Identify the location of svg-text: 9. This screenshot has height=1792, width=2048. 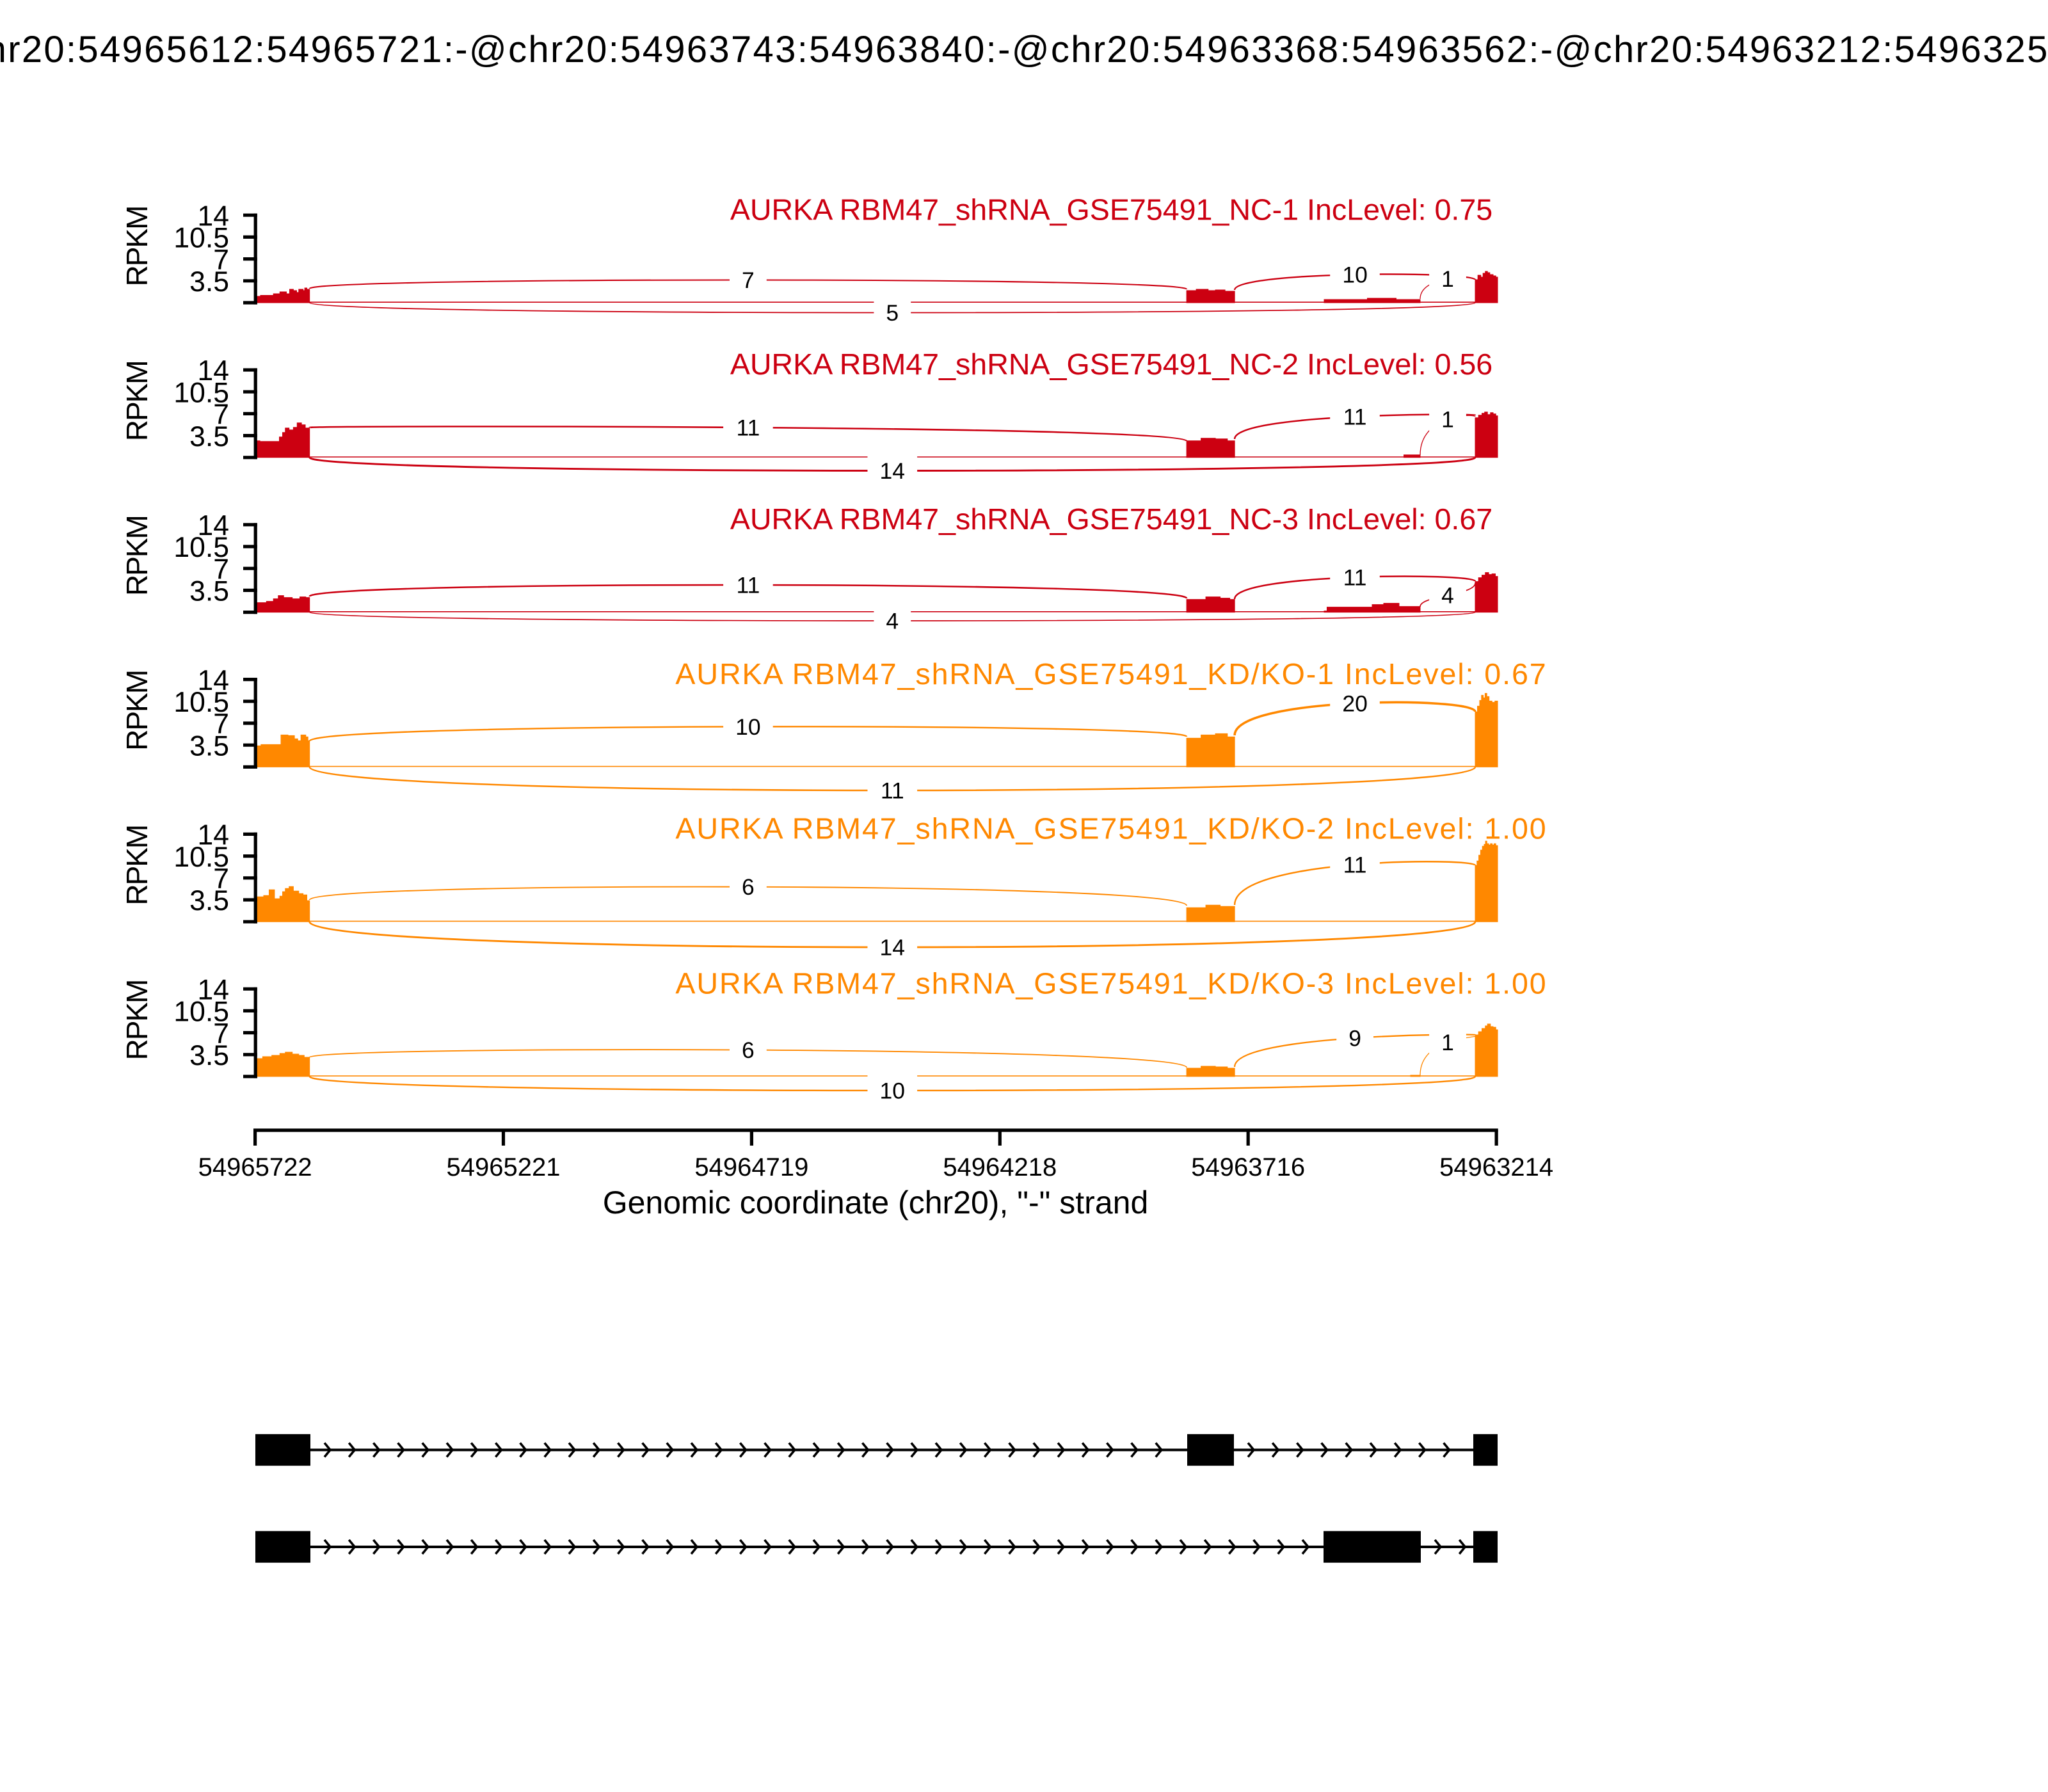
(1354, 1039).